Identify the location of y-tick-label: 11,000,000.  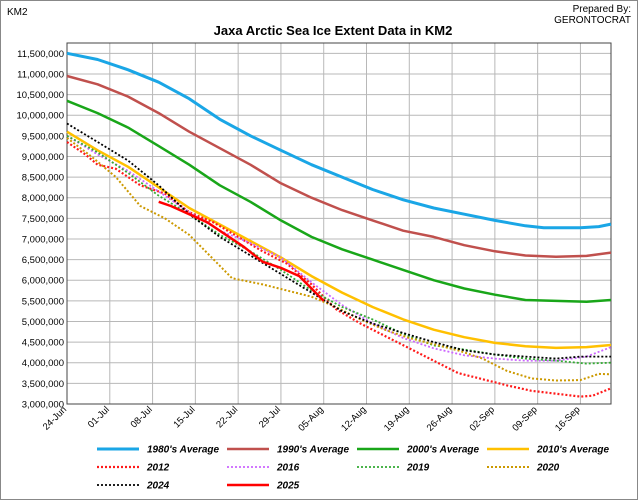
(40, 74).